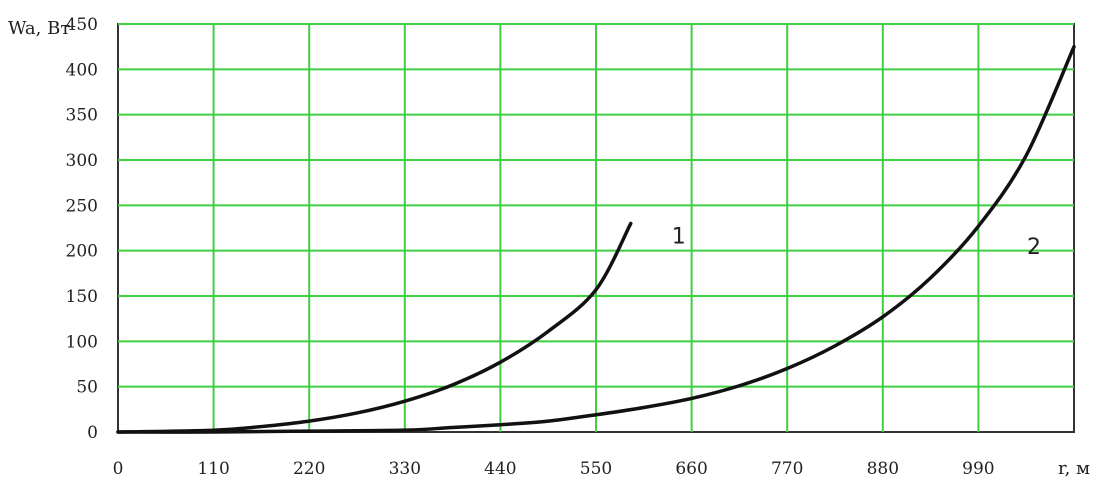 This screenshot has height=482, width=1116. What do you see at coordinates (82, 297) in the screenshot?
I see `y-tick-label: 150` at bounding box center [82, 297].